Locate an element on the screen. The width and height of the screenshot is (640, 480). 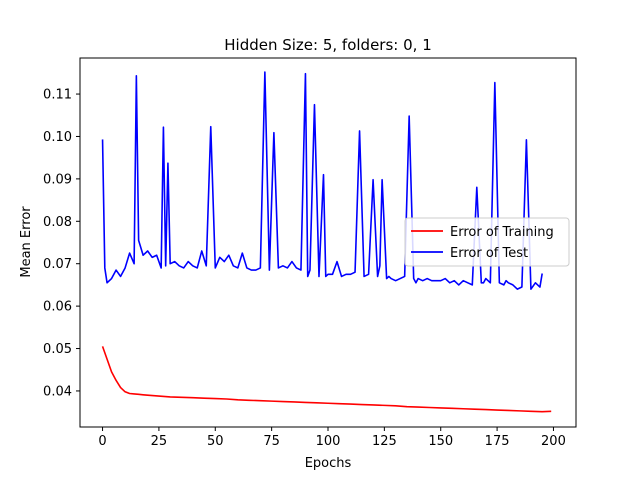
y-axis-label: Mean Error is located at coordinates (26, 242).